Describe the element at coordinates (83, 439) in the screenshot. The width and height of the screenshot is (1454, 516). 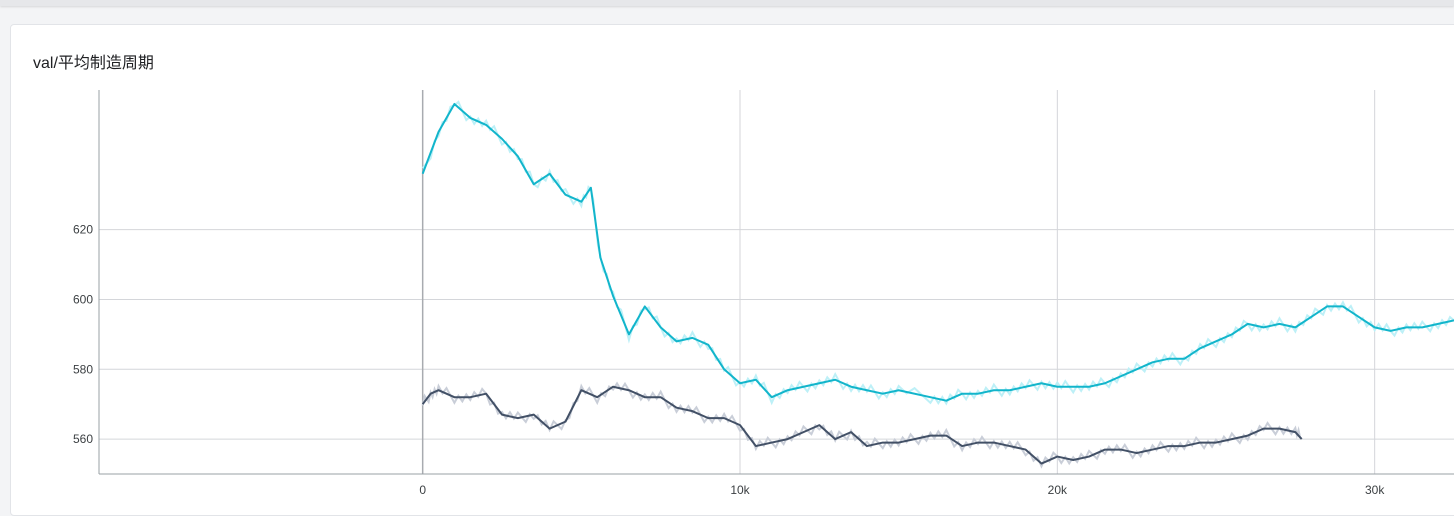
I see `y-tick-label: 560` at that location.